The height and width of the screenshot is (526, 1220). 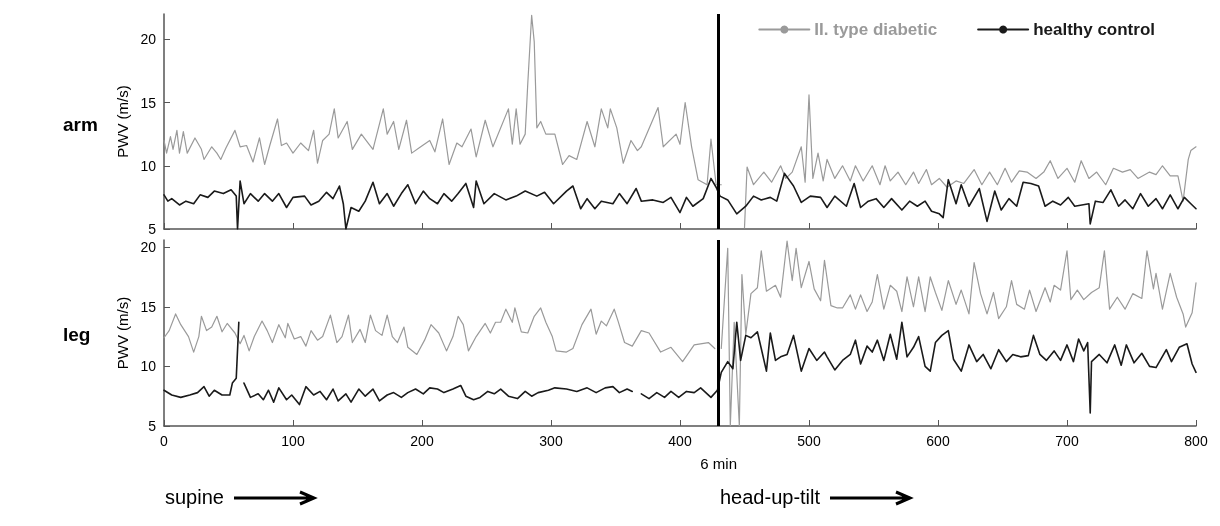 What do you see at coordinates (1196, 441) in the screenshot?
I see `x-tick-label: 800` at bounding box center [1196, 441].